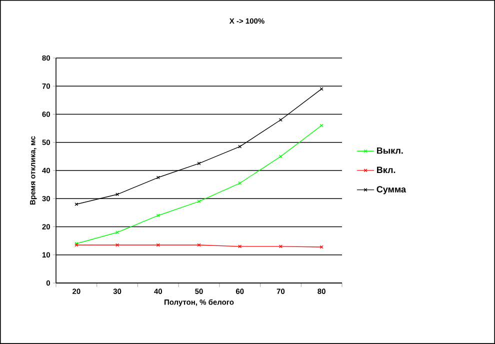  What do you see at coordinates (390, 150) in the screenshot?
I see `legend-label: Выкл.` at bounding box center [390, 150].